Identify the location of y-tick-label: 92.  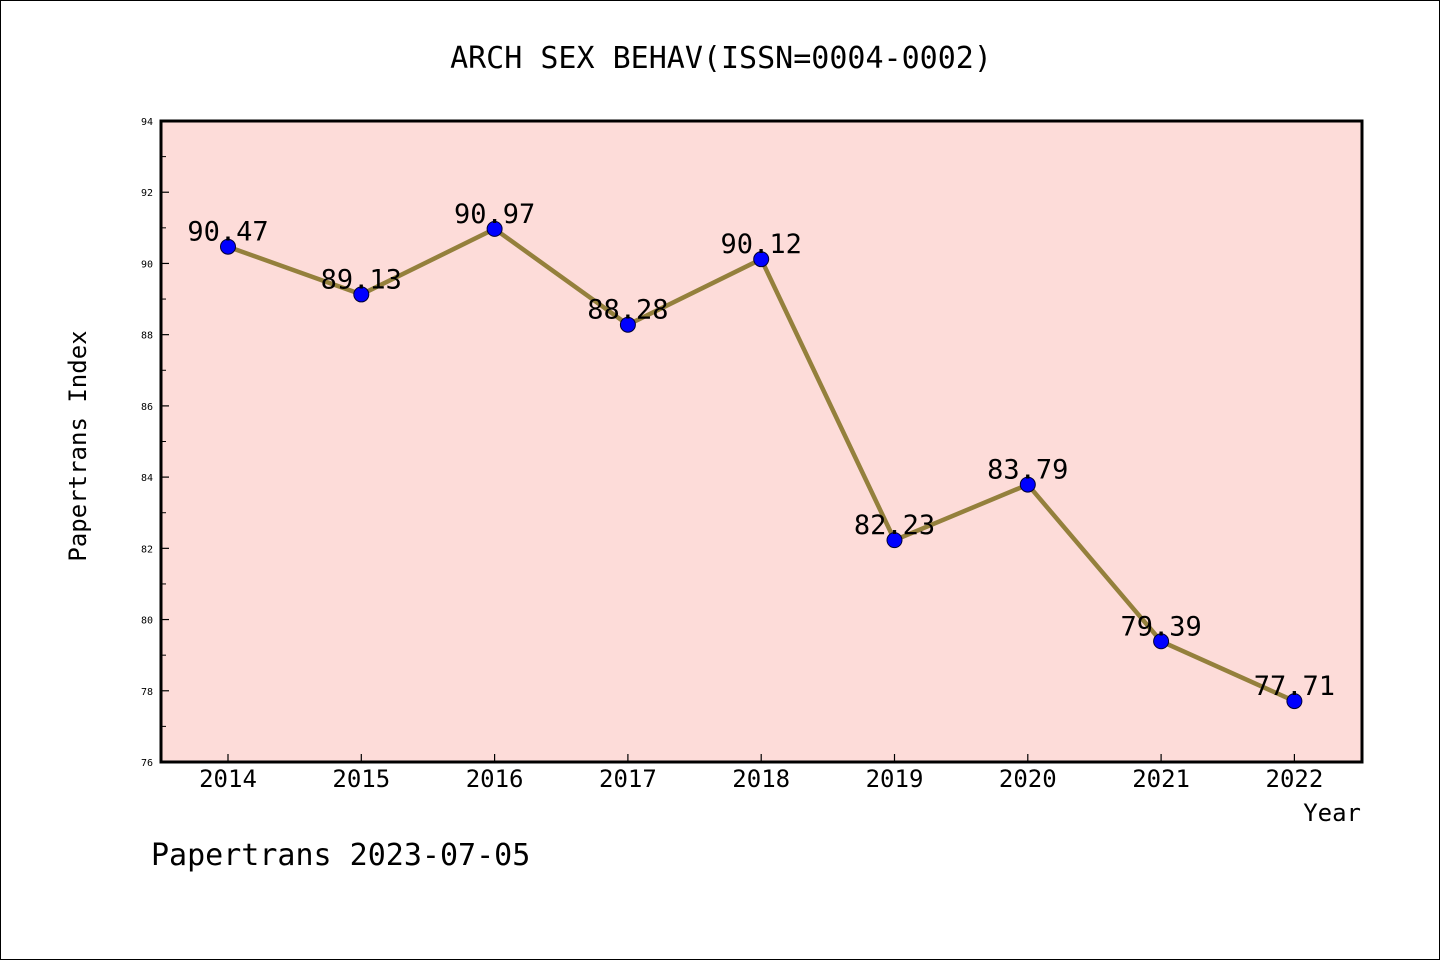
(147, 193).